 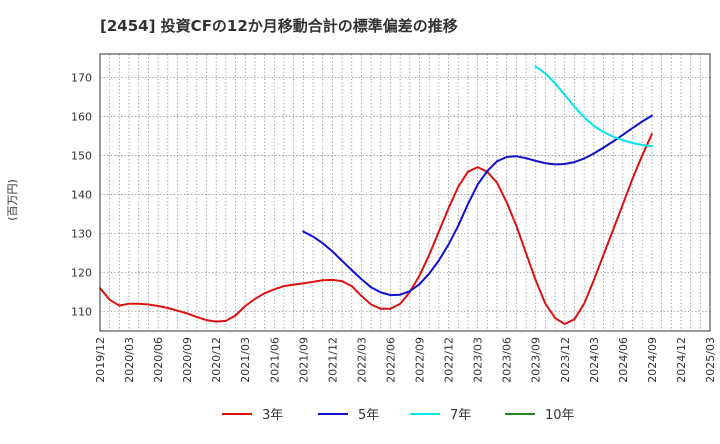 What do you see at coordinates (460, 415) in the screenshot?
I see `legend-label: 7年` at bounding box center [460, 415].